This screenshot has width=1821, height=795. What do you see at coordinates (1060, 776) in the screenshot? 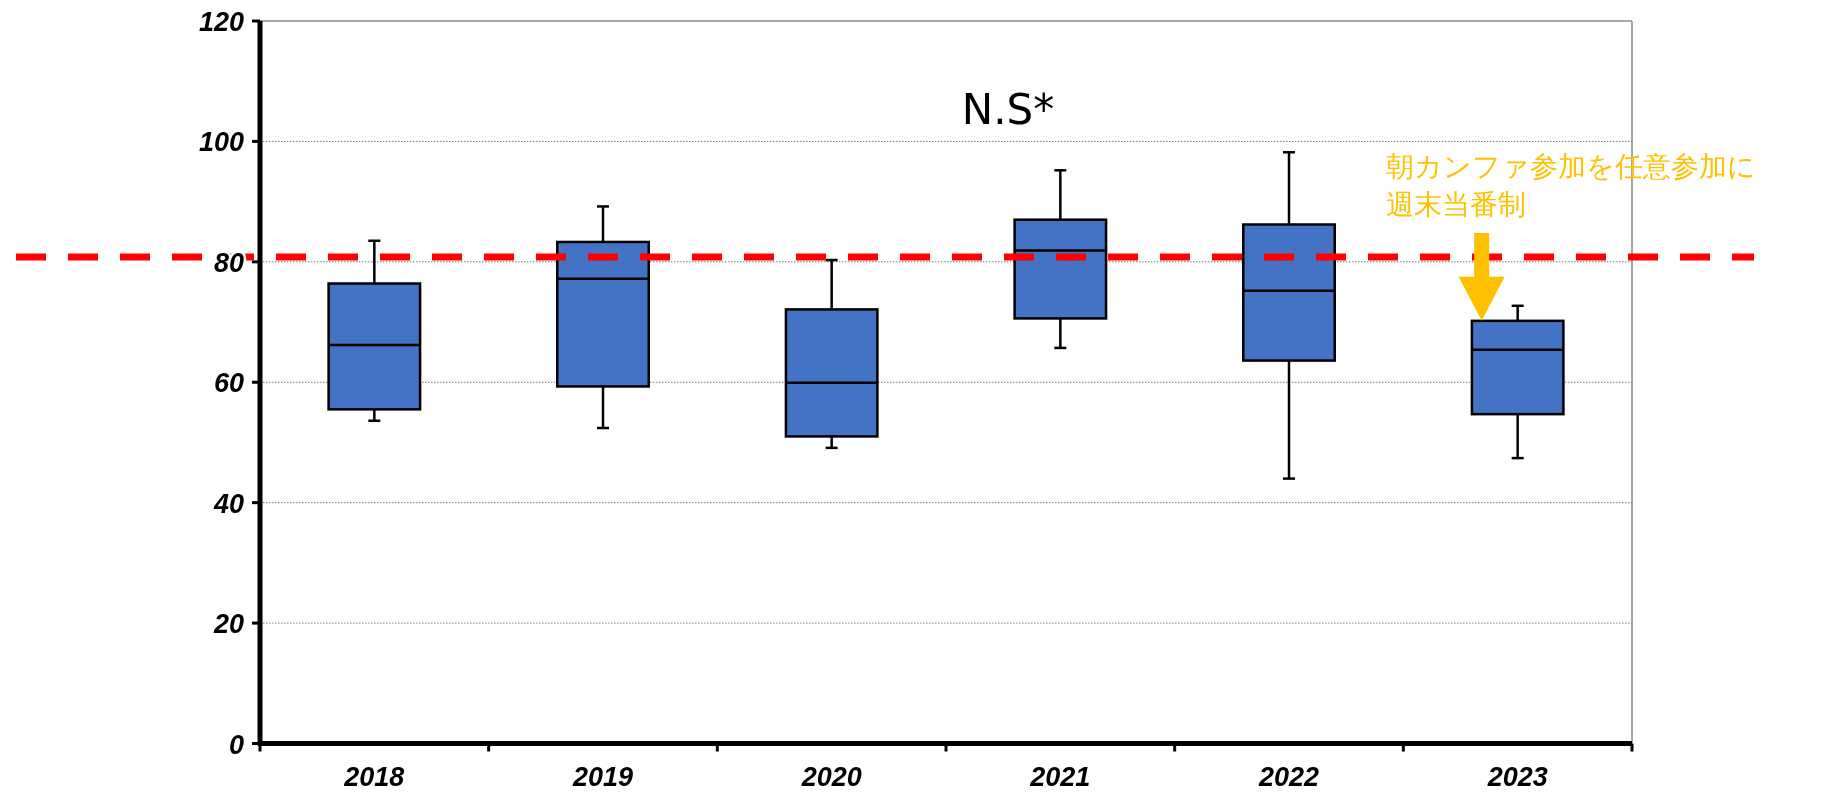
I see `x-tick-label: 2021` at bounding box center [1060, 776].